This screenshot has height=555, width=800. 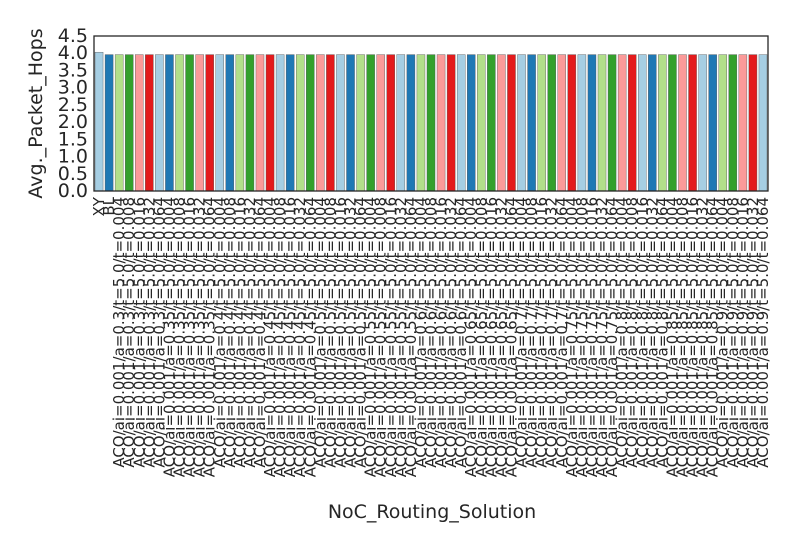 What do you see at coordinates (471, 337) in the screenshot?
I see `x-tick-label: ACO/ai=0.001/a=0.65/t=5.0/t=0.004` at bounding box center [471, 337].